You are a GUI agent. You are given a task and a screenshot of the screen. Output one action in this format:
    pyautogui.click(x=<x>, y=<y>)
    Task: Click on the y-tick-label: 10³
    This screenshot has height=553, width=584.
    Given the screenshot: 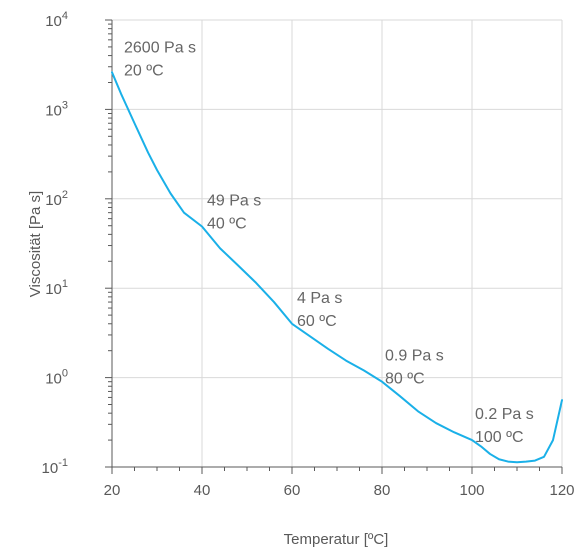 What is the action you would take?
    pyautogui.click(x=56, y=109)
    